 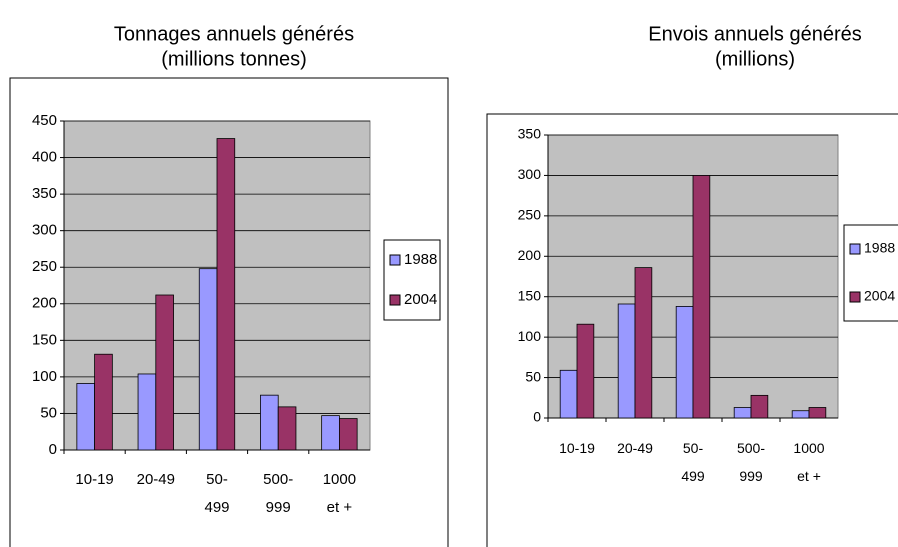 What do you see at coordinates (44, 120) in the screenshot?
I see `y-tick-label: 450` at bounding box center [44, 120].